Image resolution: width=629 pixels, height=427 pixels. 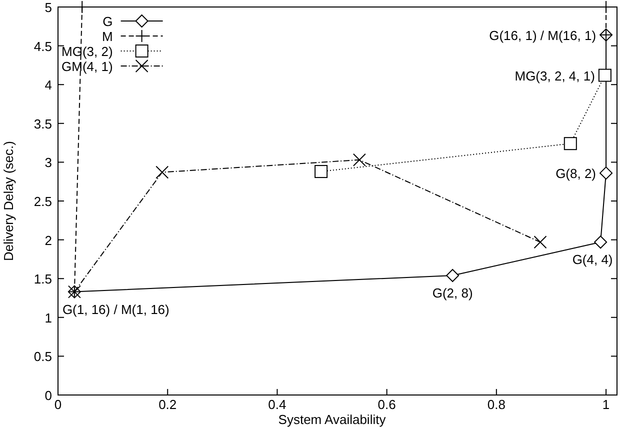 What do you see at coordinates (167, 404) in the screenshot?
I see `x-tick-label: 0.2` at bounding box center [167, 404].